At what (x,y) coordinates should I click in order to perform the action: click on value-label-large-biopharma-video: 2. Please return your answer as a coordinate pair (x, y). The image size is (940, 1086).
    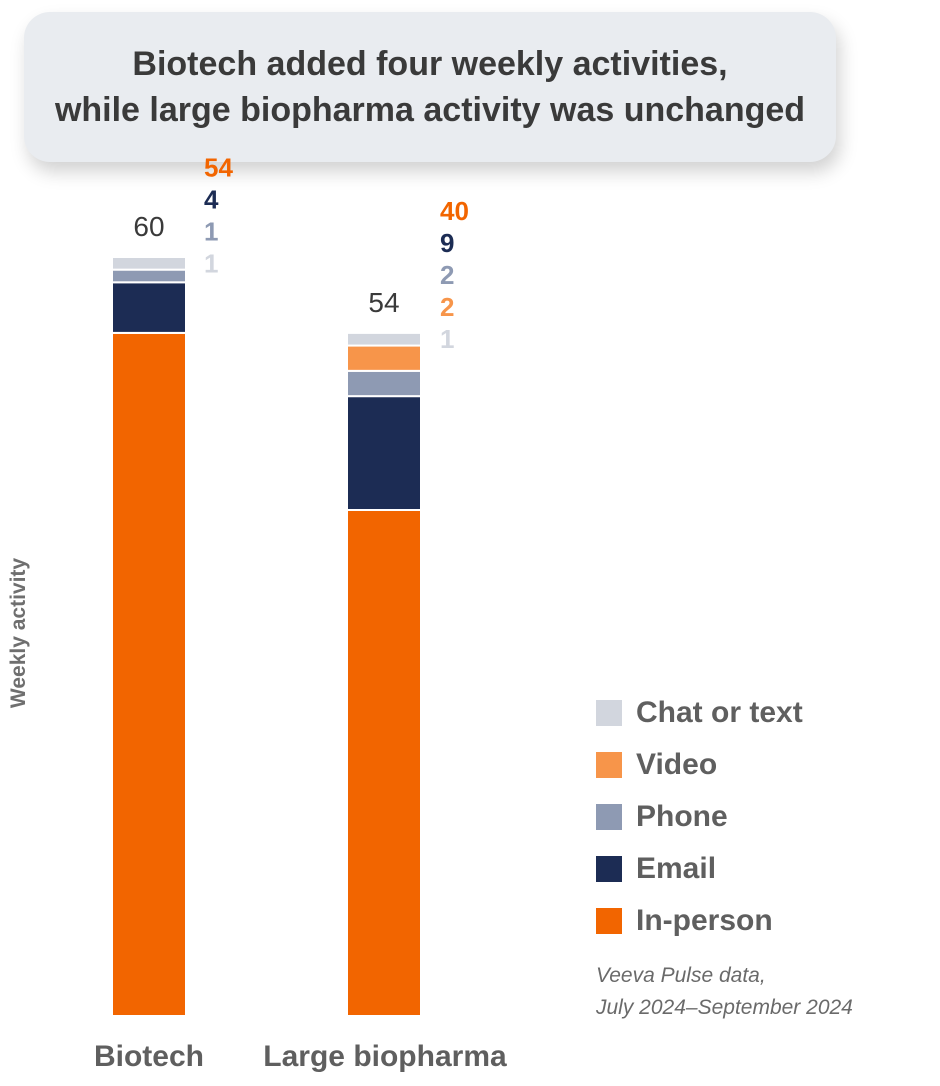
    Looking at the image, I should click on (447, 307).